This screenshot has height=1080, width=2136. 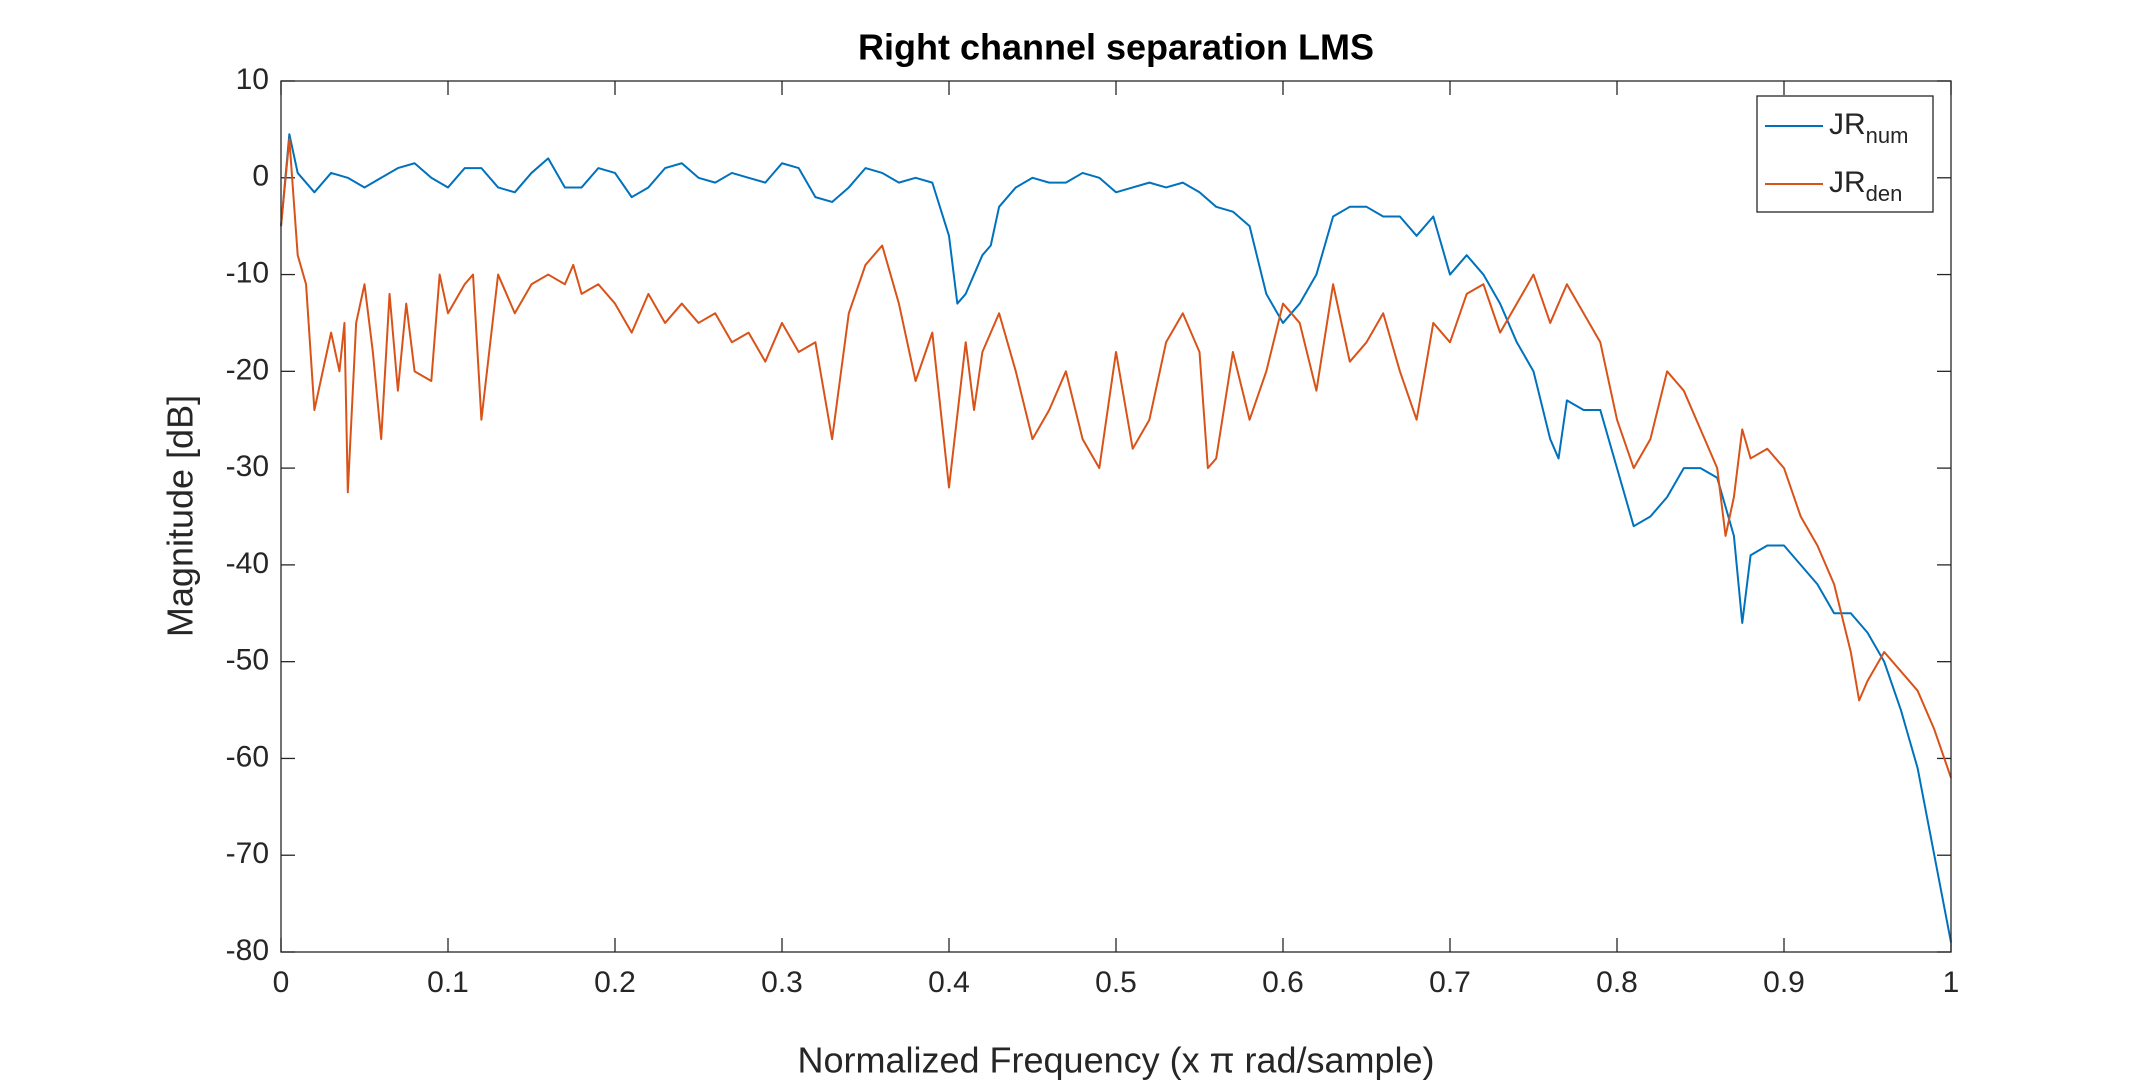 I want to click on y-tick-label: -70, so click(x=247, y=853).